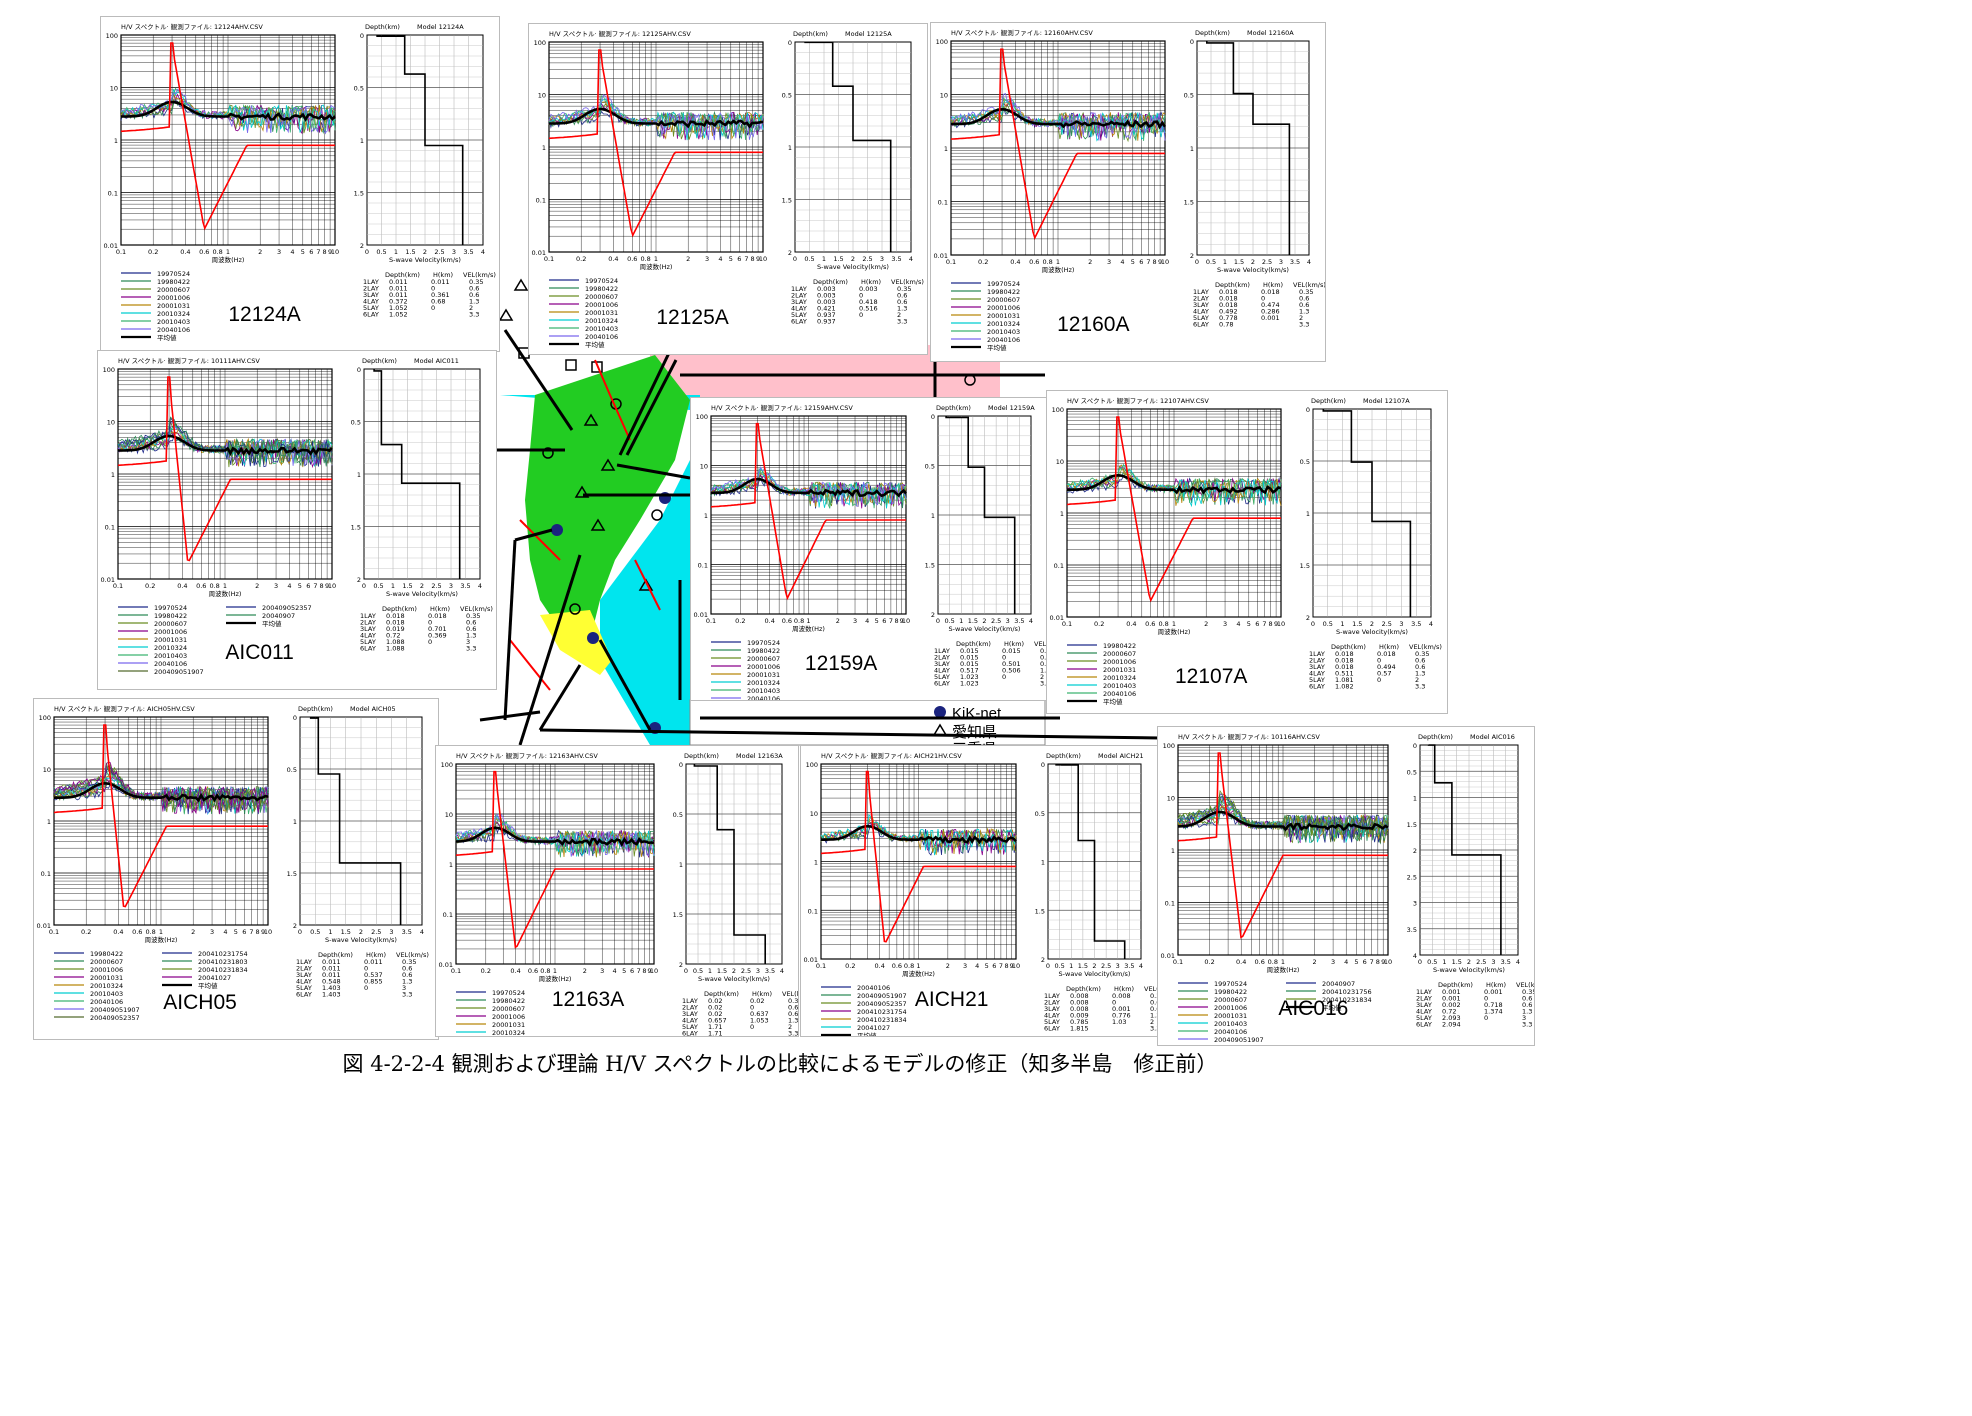 This screenshot has height=1416, width=1972. I want to click on model-label: Model AIC016, so click(1492, 737).